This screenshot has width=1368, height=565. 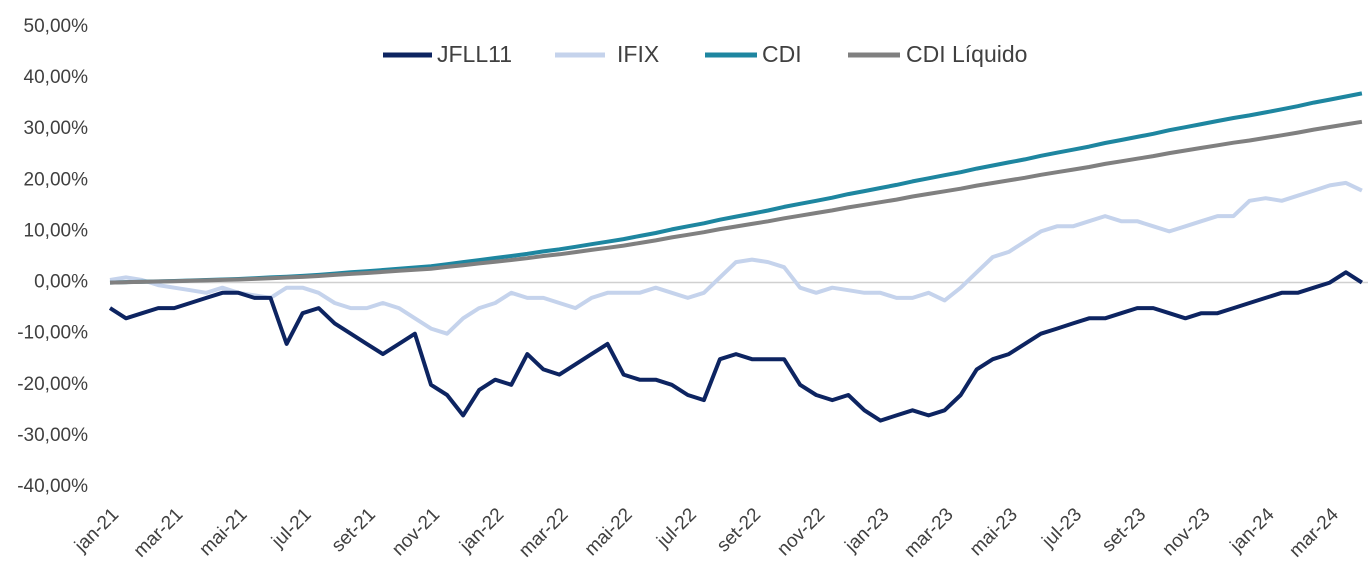 I want to click on x-tick-label: jul-21, so click(x=291, y=528).